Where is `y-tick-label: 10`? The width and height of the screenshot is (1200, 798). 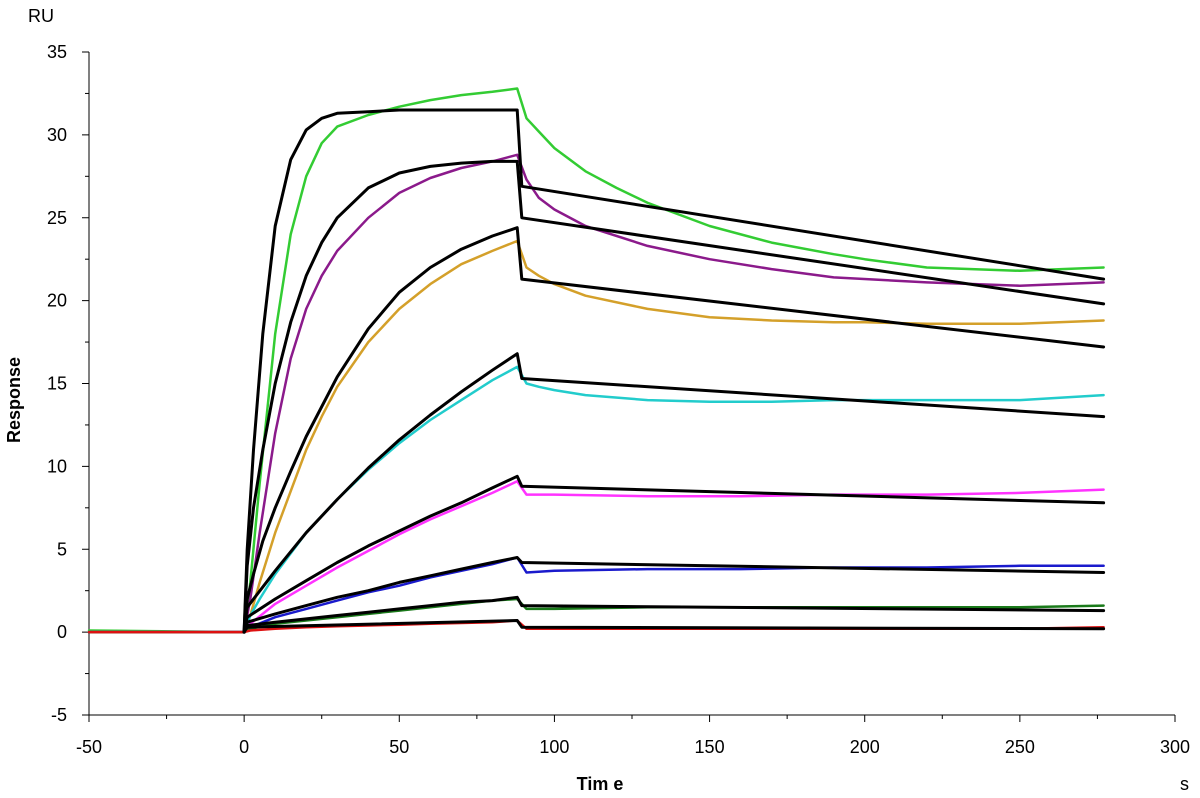
y-tick-label: 10 is located at coordinates (57, 466).